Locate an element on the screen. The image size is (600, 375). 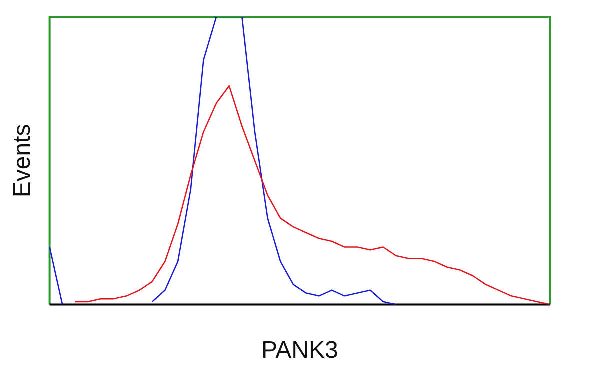
y-axis-title: Events is located at coordinates (22, 161).